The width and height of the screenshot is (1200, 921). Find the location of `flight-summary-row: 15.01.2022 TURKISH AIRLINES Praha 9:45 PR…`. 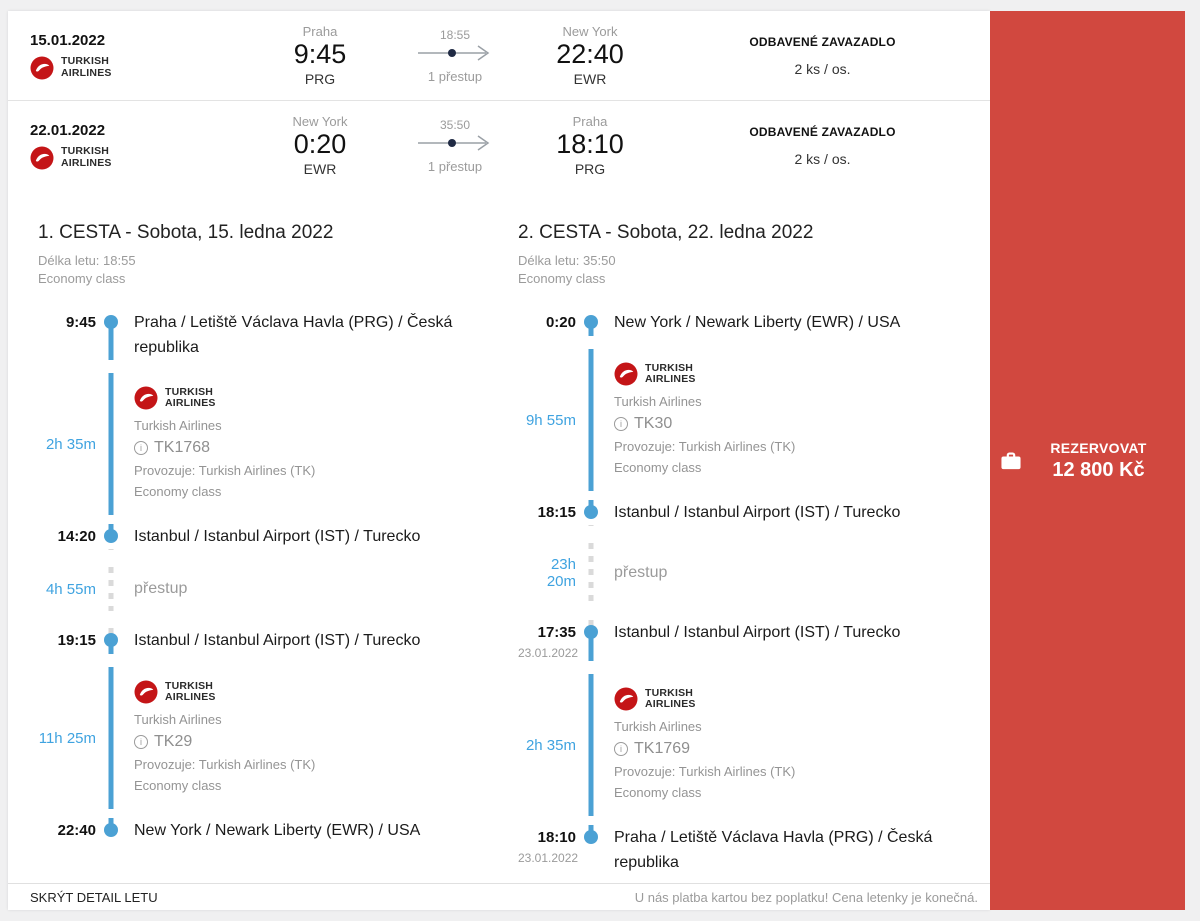

flight-summary-row: 15.01.2022 TURKISH AIRLINES Praha 9:45 PR… is located at coordinates (499, 56).